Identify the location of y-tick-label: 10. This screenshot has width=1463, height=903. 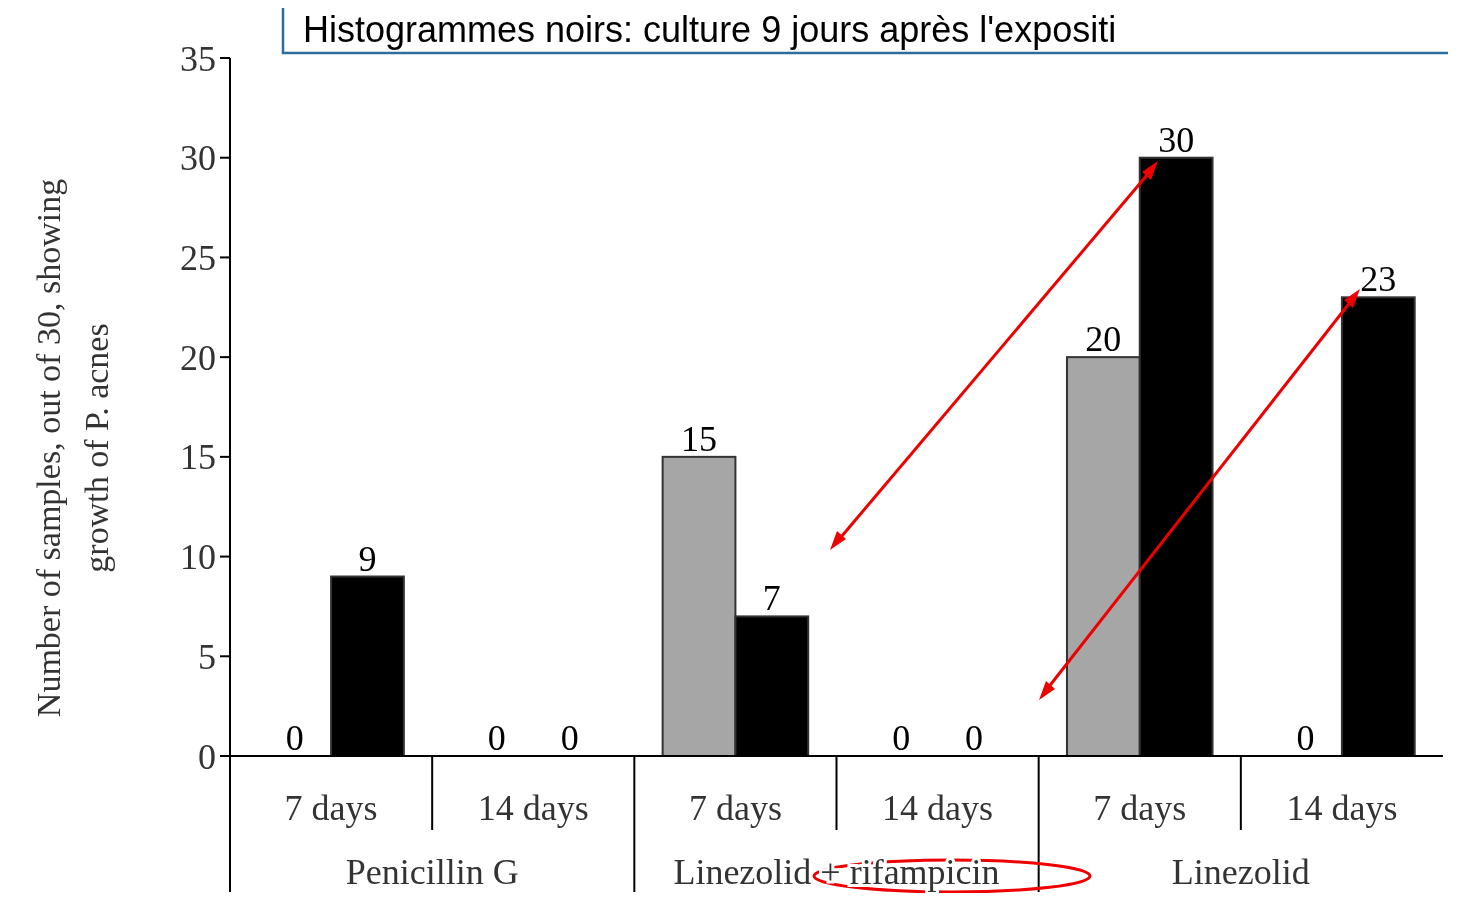
(198, 557).